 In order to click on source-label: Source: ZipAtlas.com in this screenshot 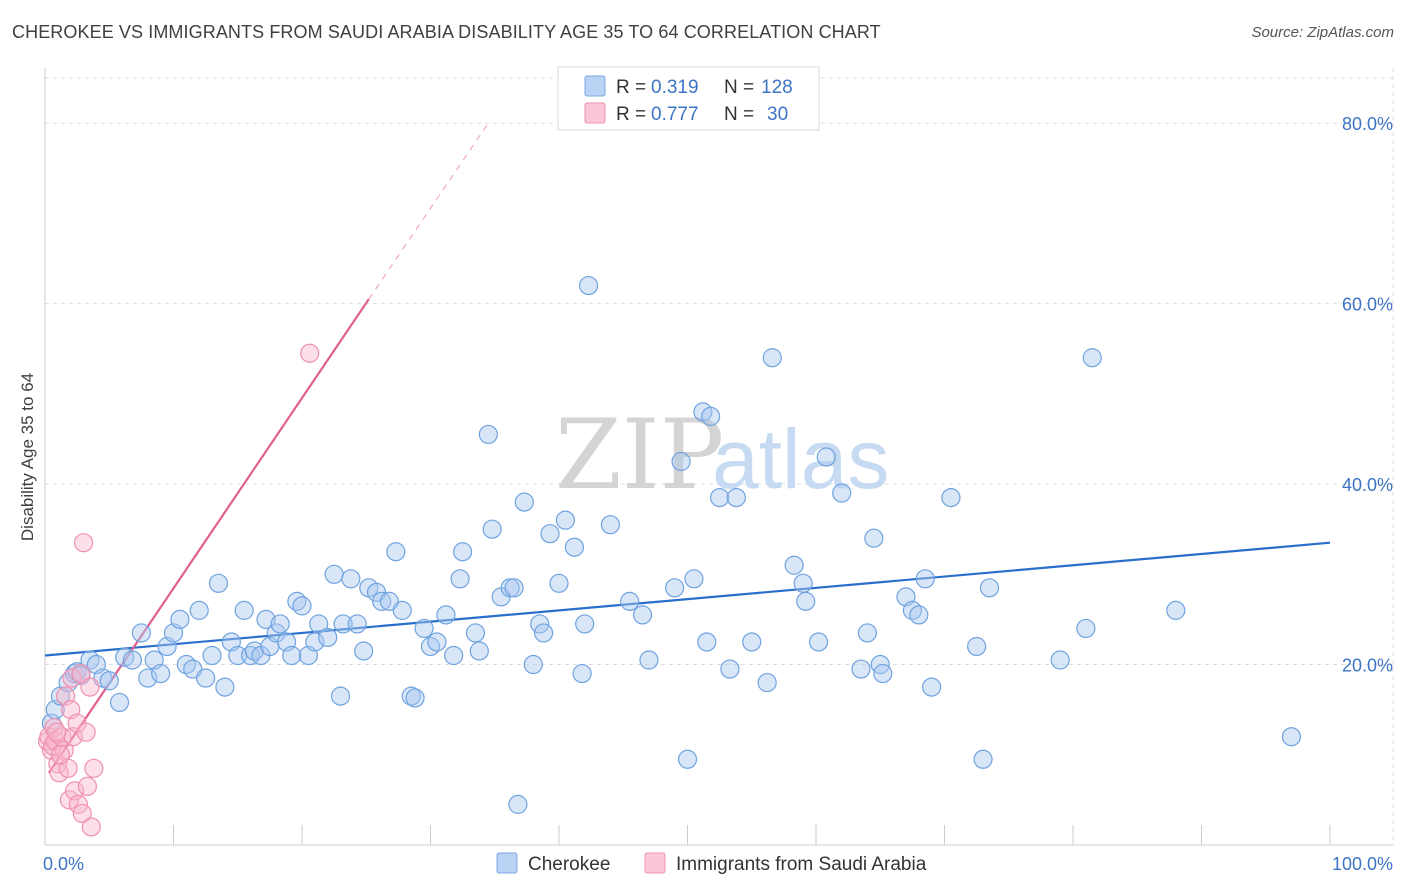, I will do `click(1322, 32)`.